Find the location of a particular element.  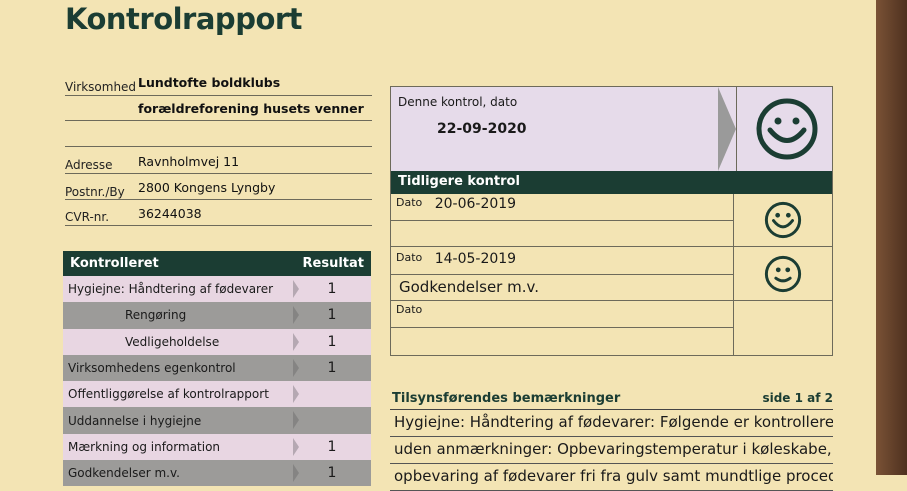

table-row: Offentliggørelse af kontrolrapport is located at coordinates (217, 394).